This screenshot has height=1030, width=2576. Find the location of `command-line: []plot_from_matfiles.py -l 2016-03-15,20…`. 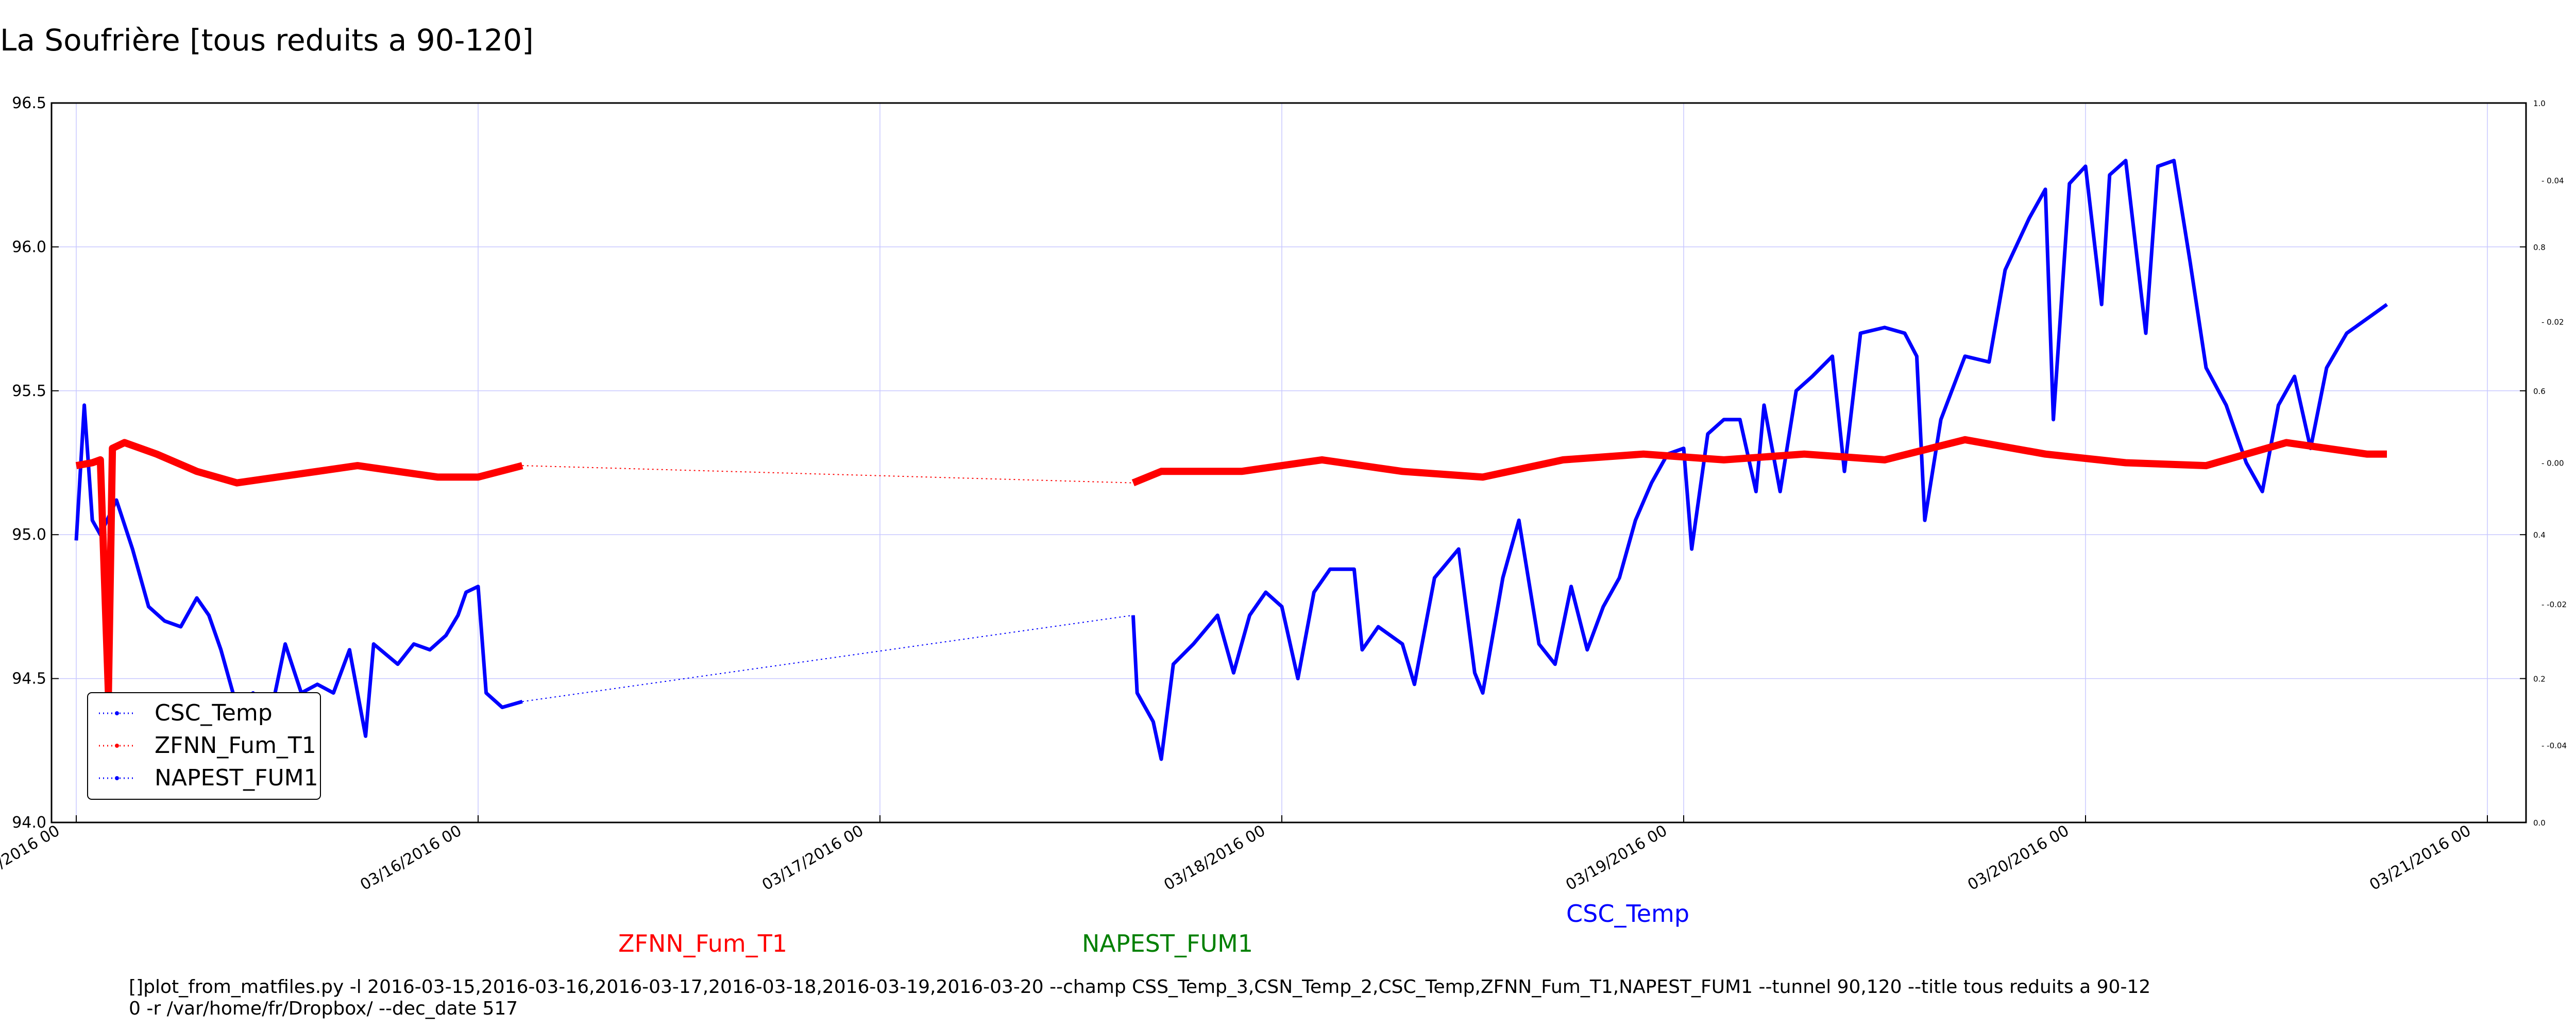

command-line: []plot_from_matfiles.py -l 2016-03-15,20… is located at coordinates (1139, 998).